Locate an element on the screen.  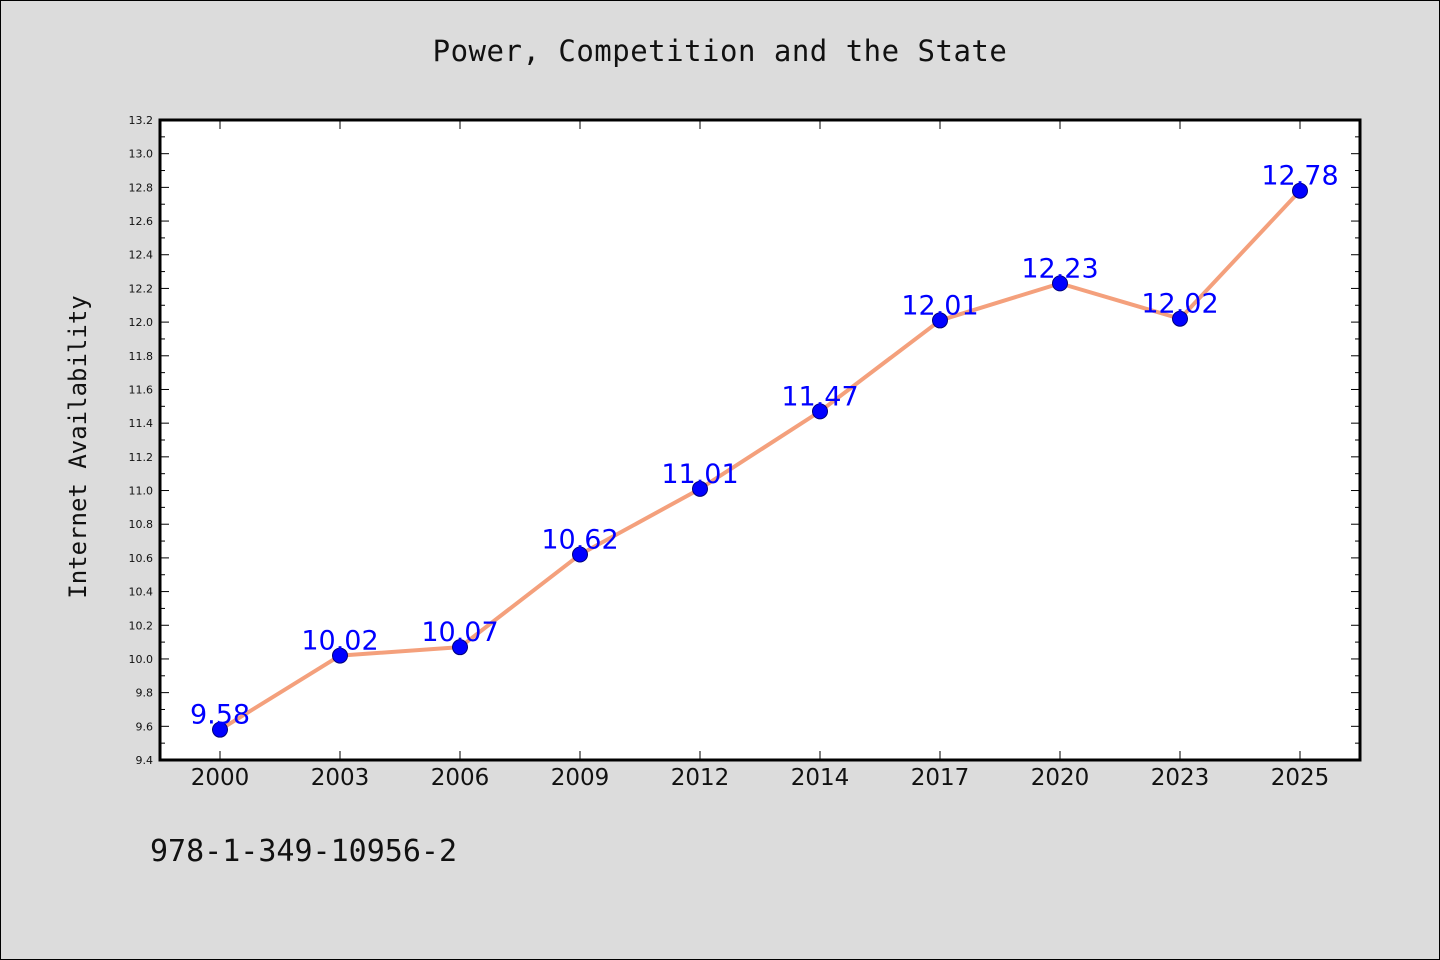
y-tick-label: 12.4 is located at coordinates (141, 255).